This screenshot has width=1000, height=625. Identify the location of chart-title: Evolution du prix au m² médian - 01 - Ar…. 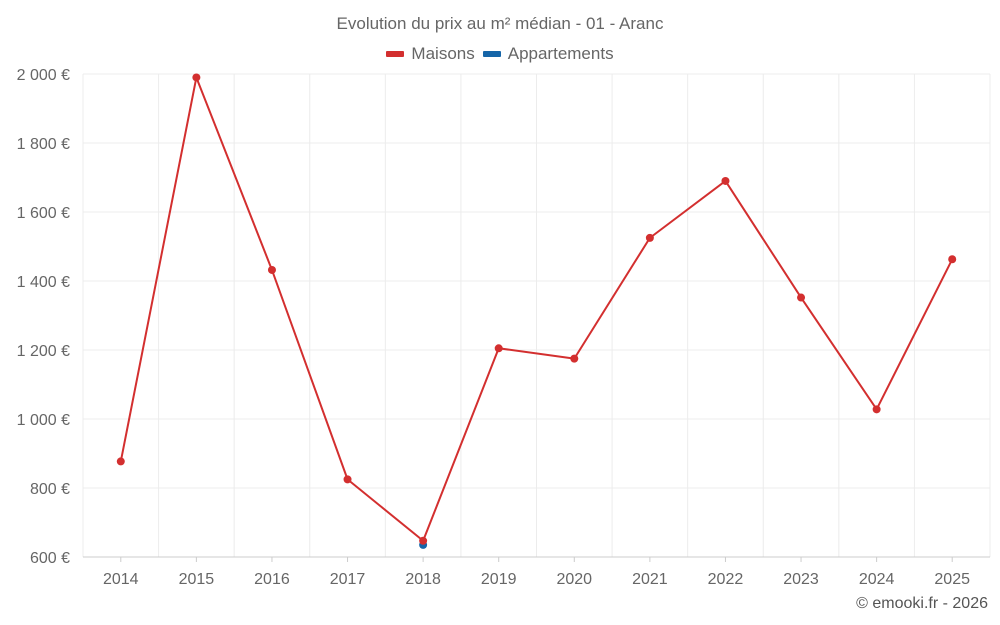
(500, 23).